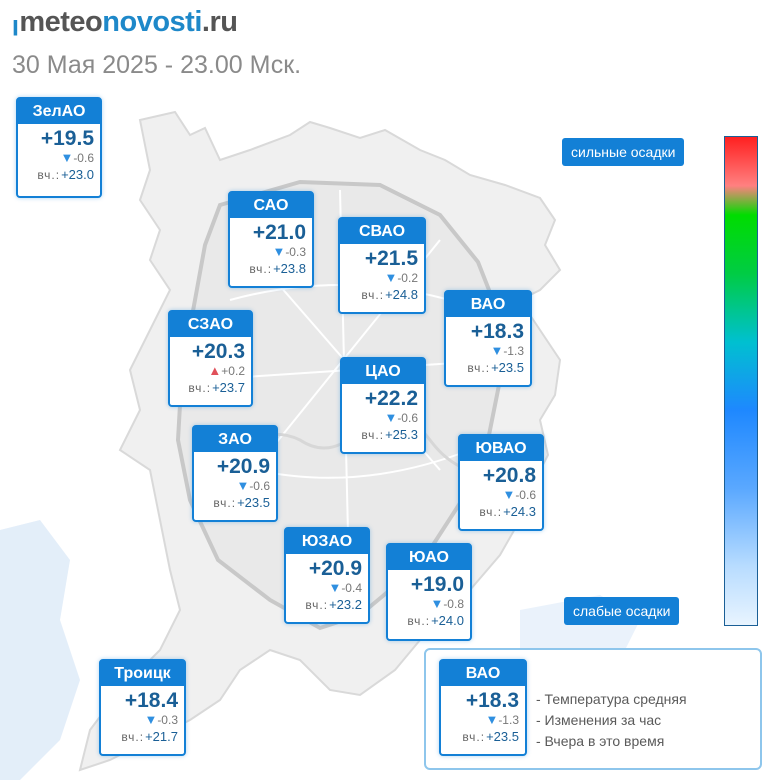 The image size is (780, 780). What do you see at coordinates (401, 434) in the screenshot?
I see `district-yesterday-value: +25.3` at bounding box center [401, 434].